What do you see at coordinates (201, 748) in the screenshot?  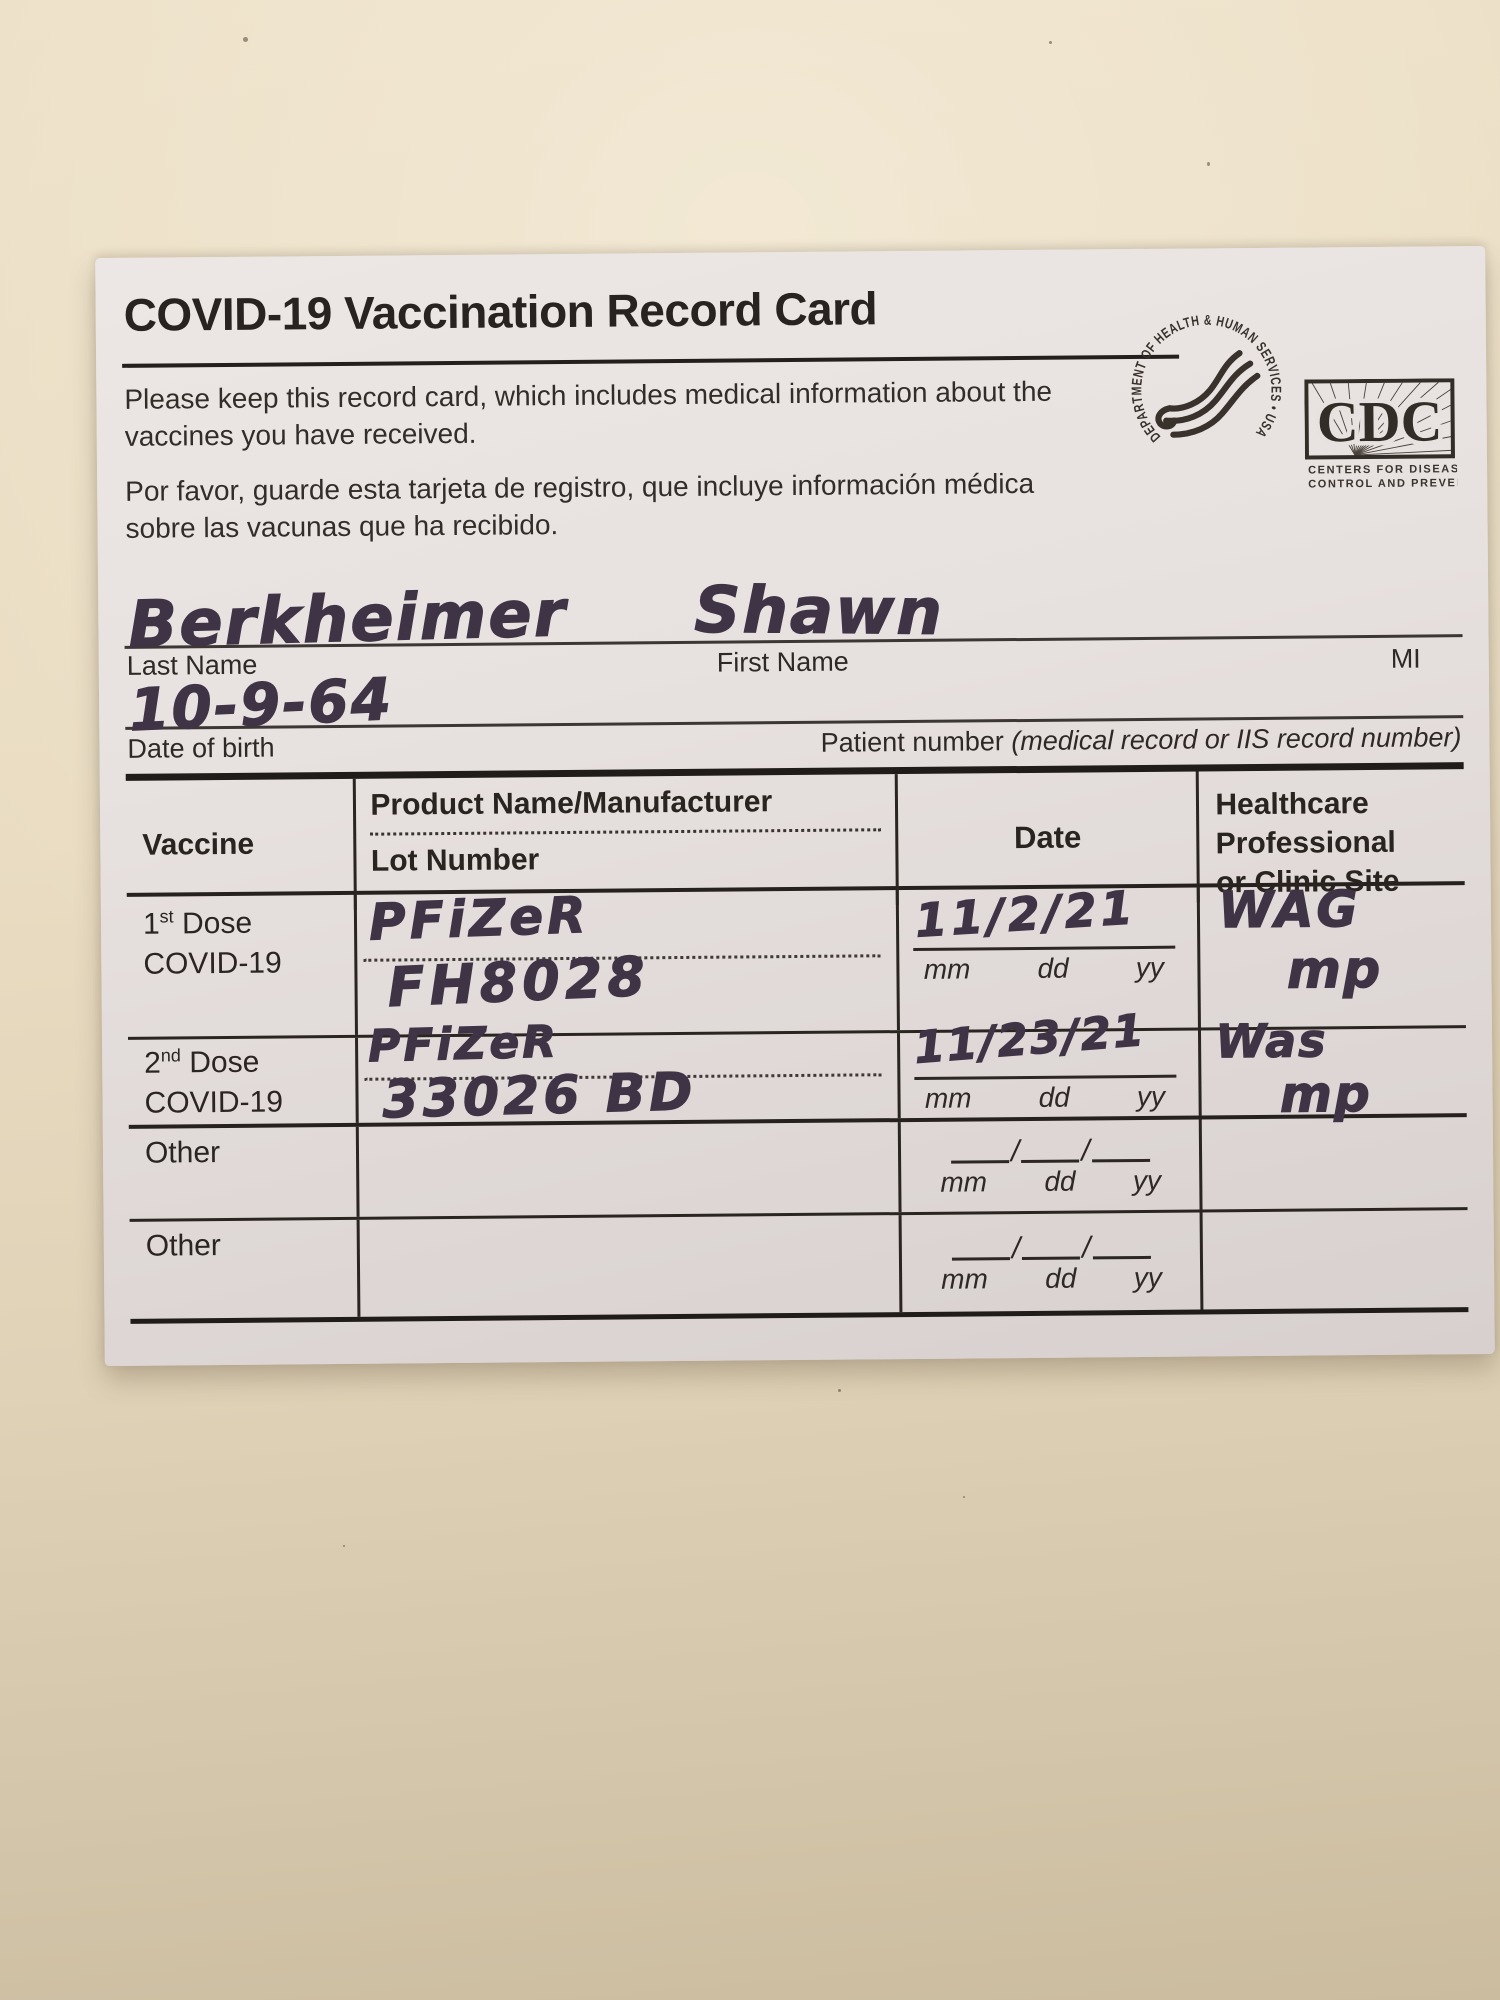 I see `dob-label: Date of birth` at bounding box center [201, 748].